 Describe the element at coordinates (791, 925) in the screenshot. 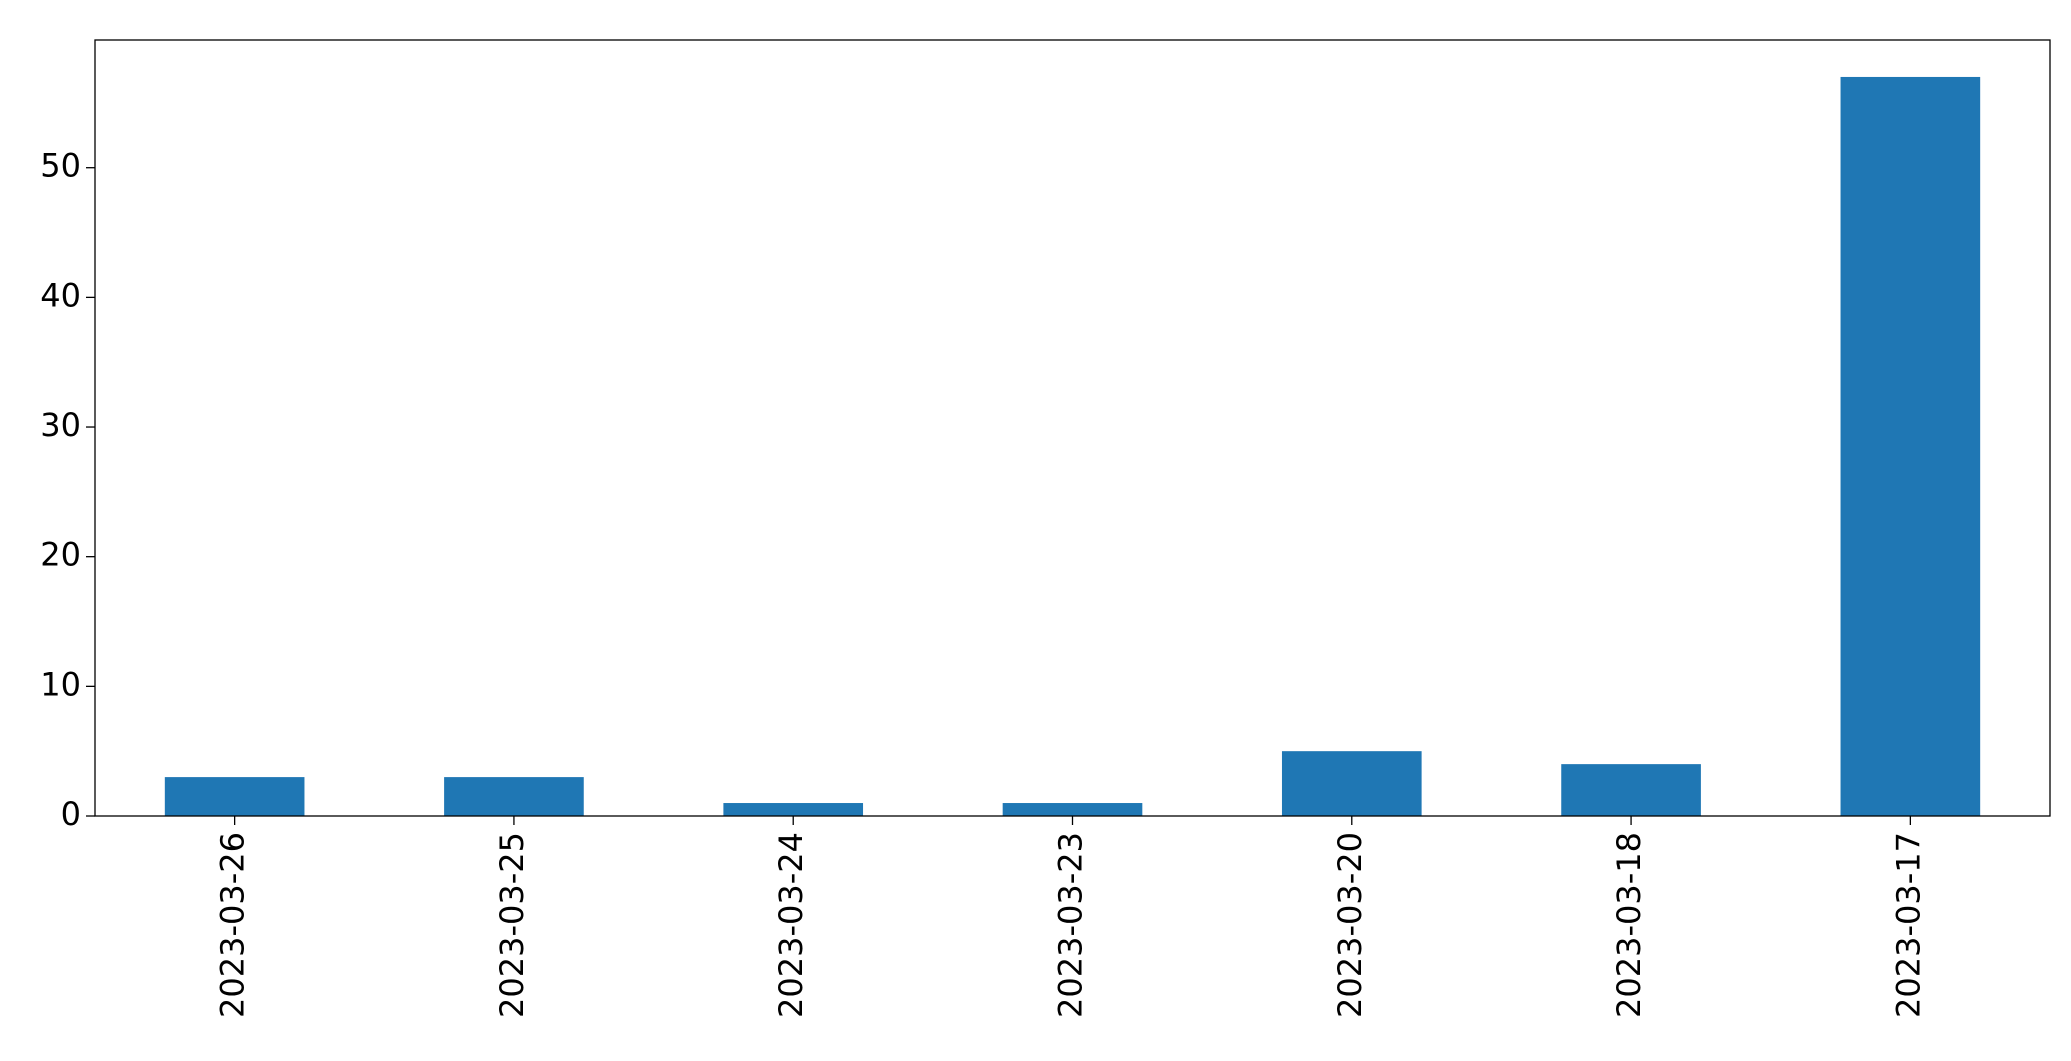

I see `x-tick-label: 2023-03-24` at that location.